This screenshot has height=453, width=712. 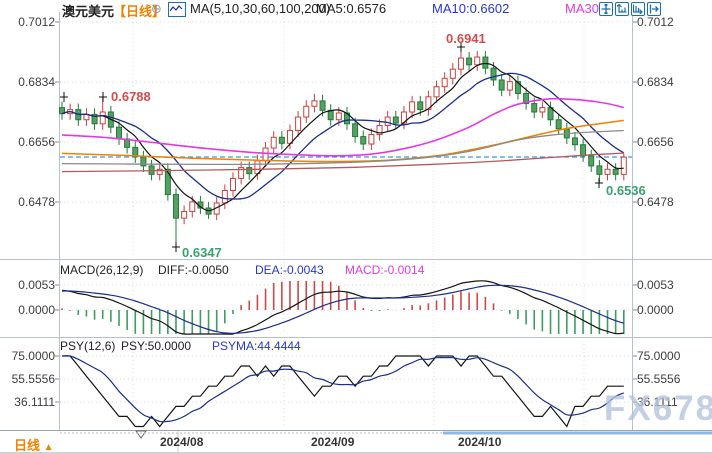 I want to click on symbol-name: 澳元美元, so click(x=88, y=11).